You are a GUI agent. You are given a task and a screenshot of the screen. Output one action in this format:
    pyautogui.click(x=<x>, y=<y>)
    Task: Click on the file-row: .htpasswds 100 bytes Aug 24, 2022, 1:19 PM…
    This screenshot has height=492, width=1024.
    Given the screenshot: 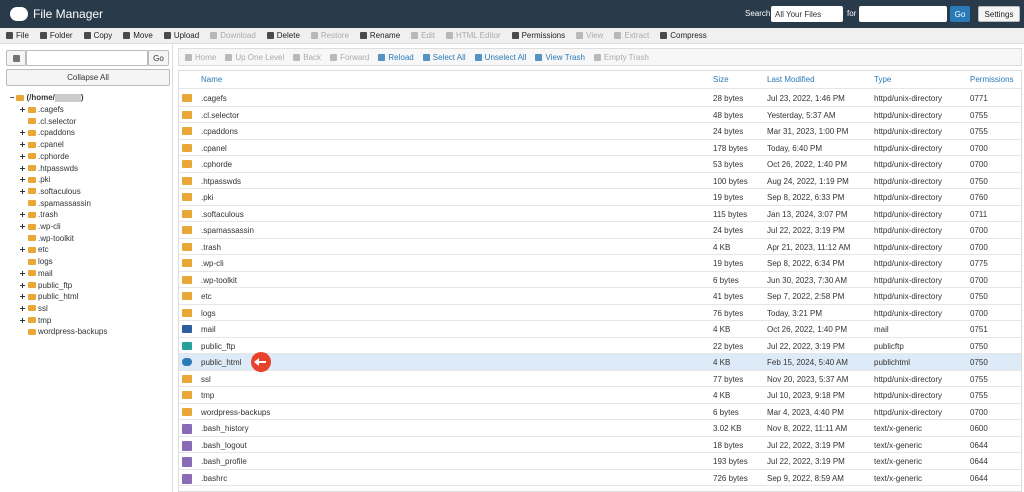 What is the action you would take?
    pyautogui.click(x=600, y=181)
    